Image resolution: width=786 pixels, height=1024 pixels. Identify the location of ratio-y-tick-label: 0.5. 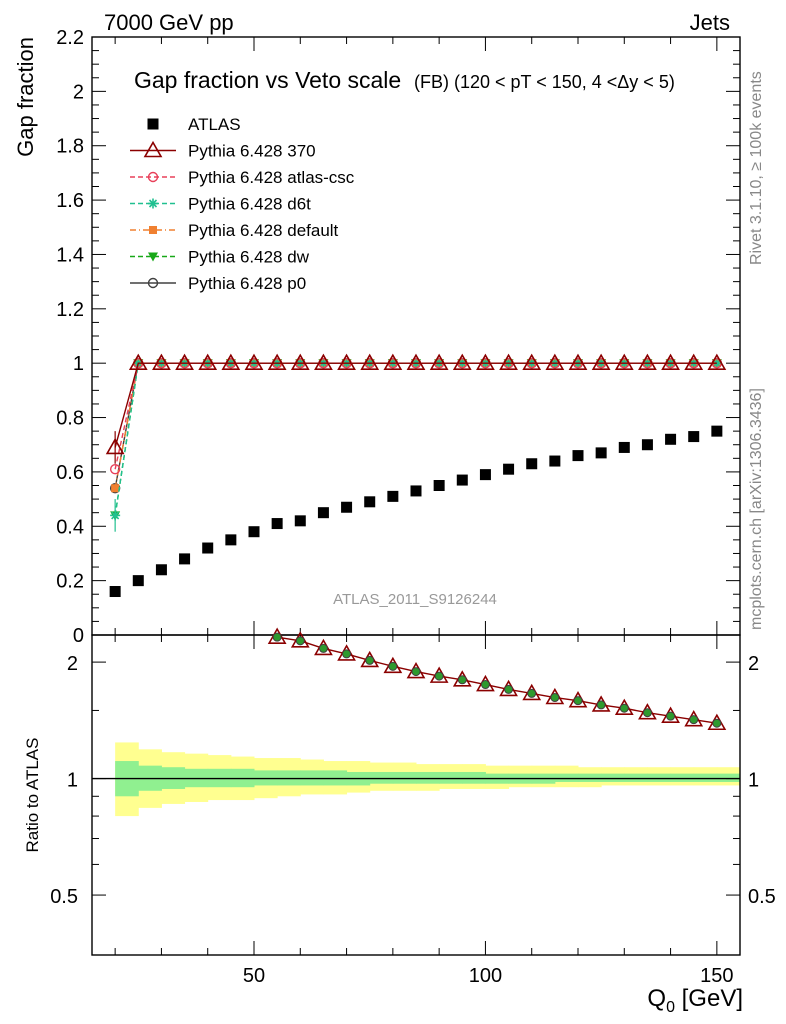
(64, 897).